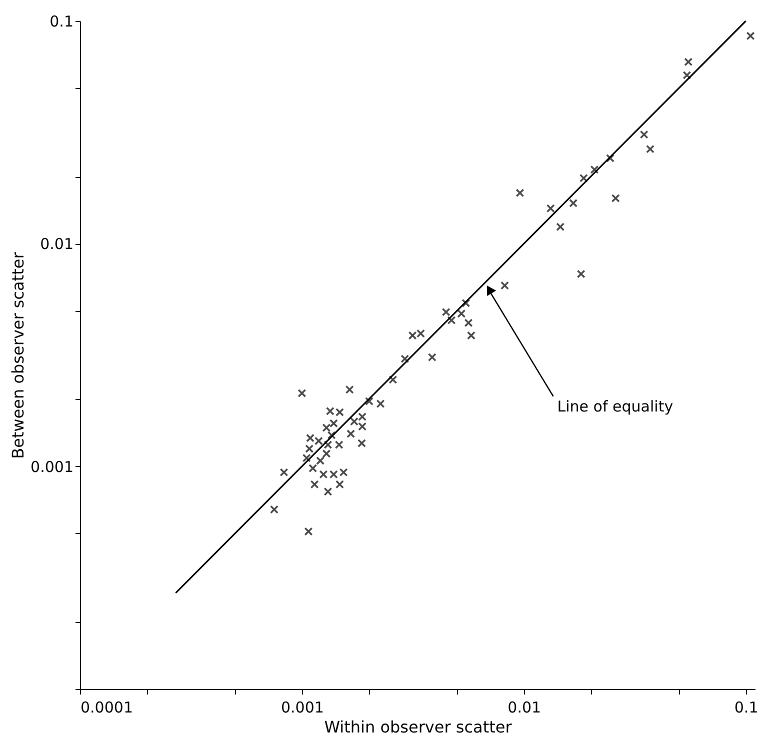  What do you see at coordinates (525, 707) in the screenshot?
I see `x-tick-label: 0.01` at bounding box center [525, 707].